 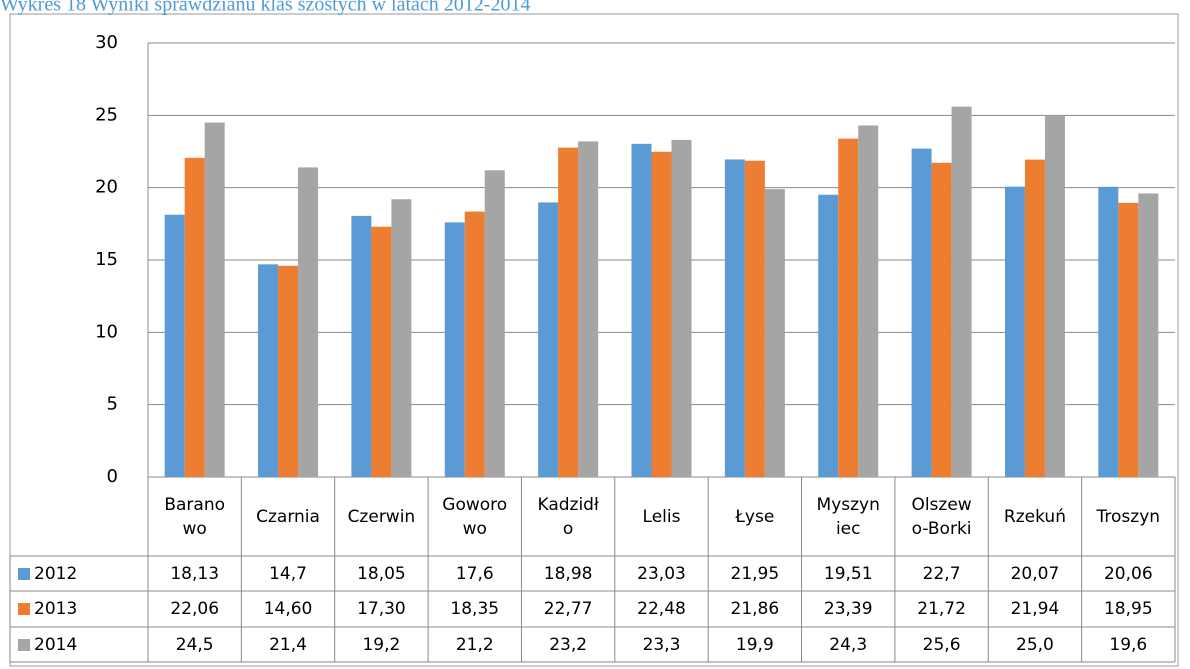 I want to click on y-tick-label: 30, so click(x=106, y=42).